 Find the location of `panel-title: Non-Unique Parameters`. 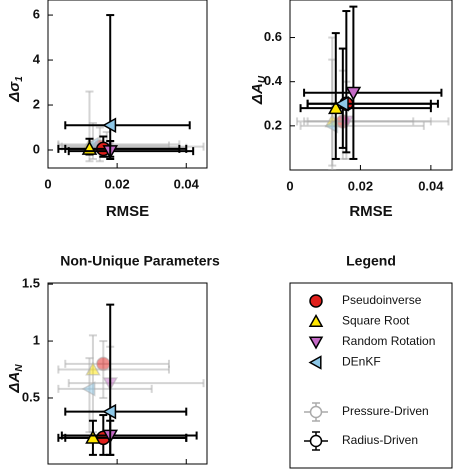

panel-title: Non-Unique Parameters is located at coordinates (140, 261).